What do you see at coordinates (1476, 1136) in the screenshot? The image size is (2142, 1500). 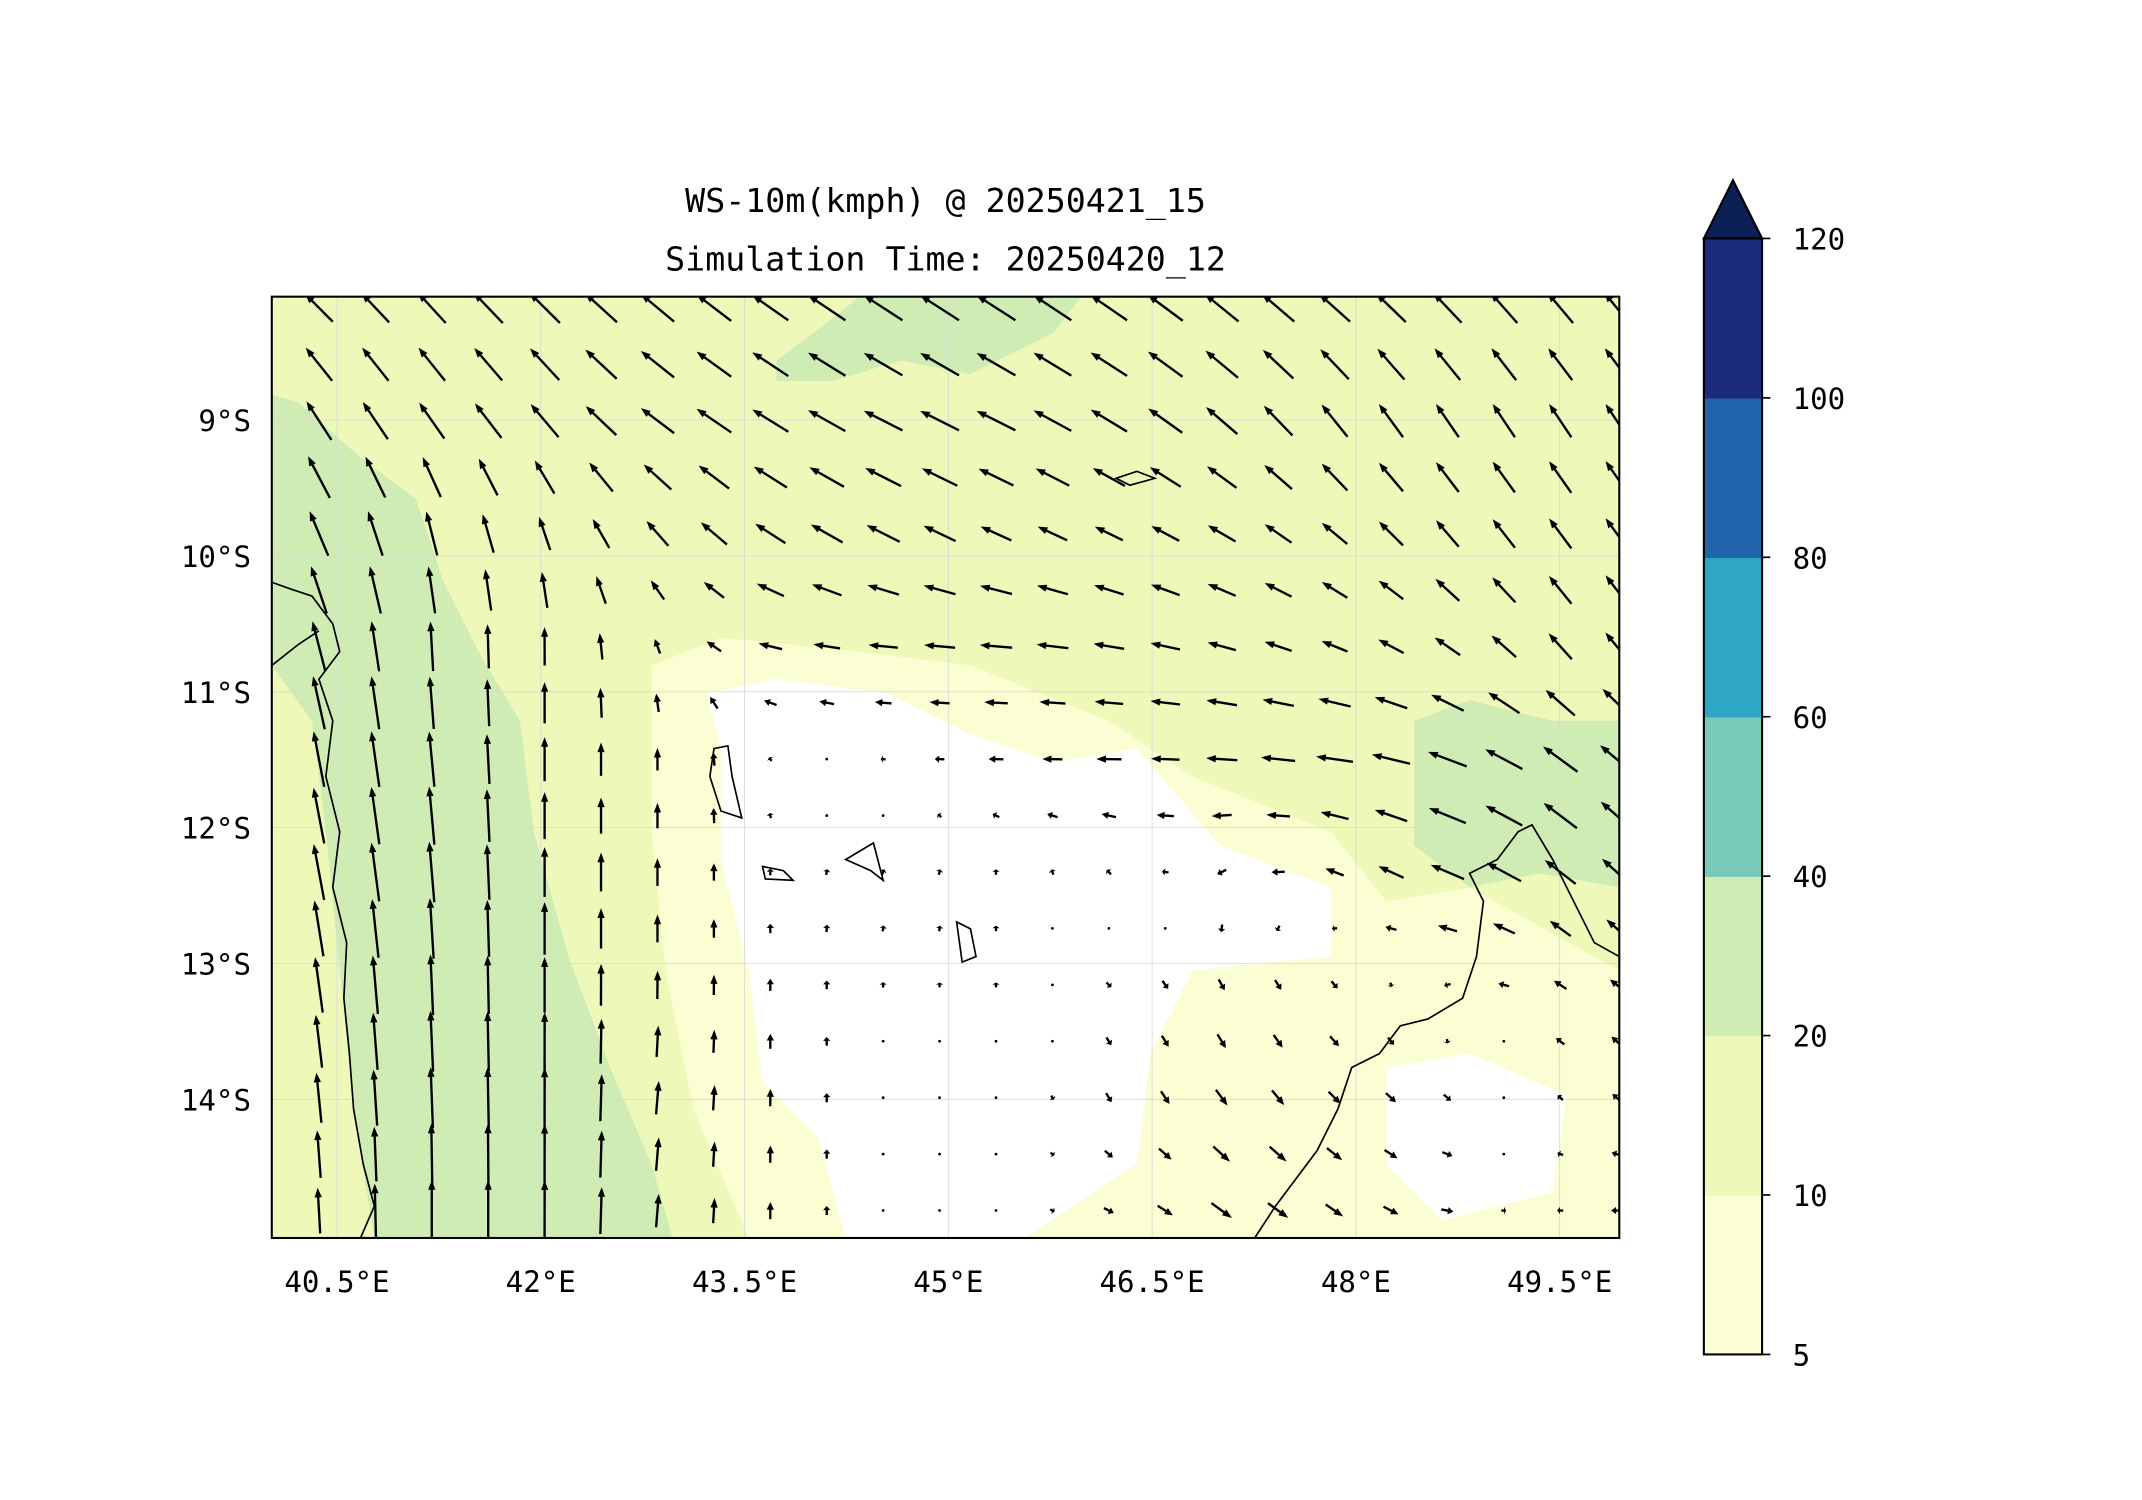 I see `calm-region-east` at bounding box center [1476, 1136].